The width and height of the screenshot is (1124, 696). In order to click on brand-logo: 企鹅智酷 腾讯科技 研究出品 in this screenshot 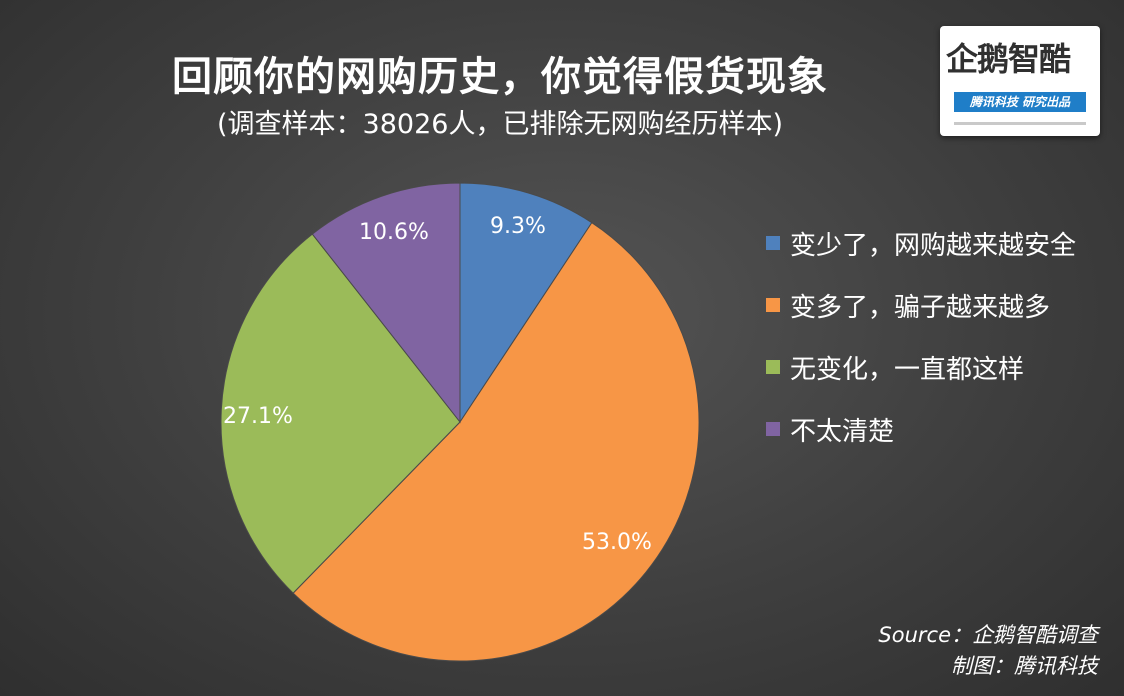, I will do `click(1020, 81)`.